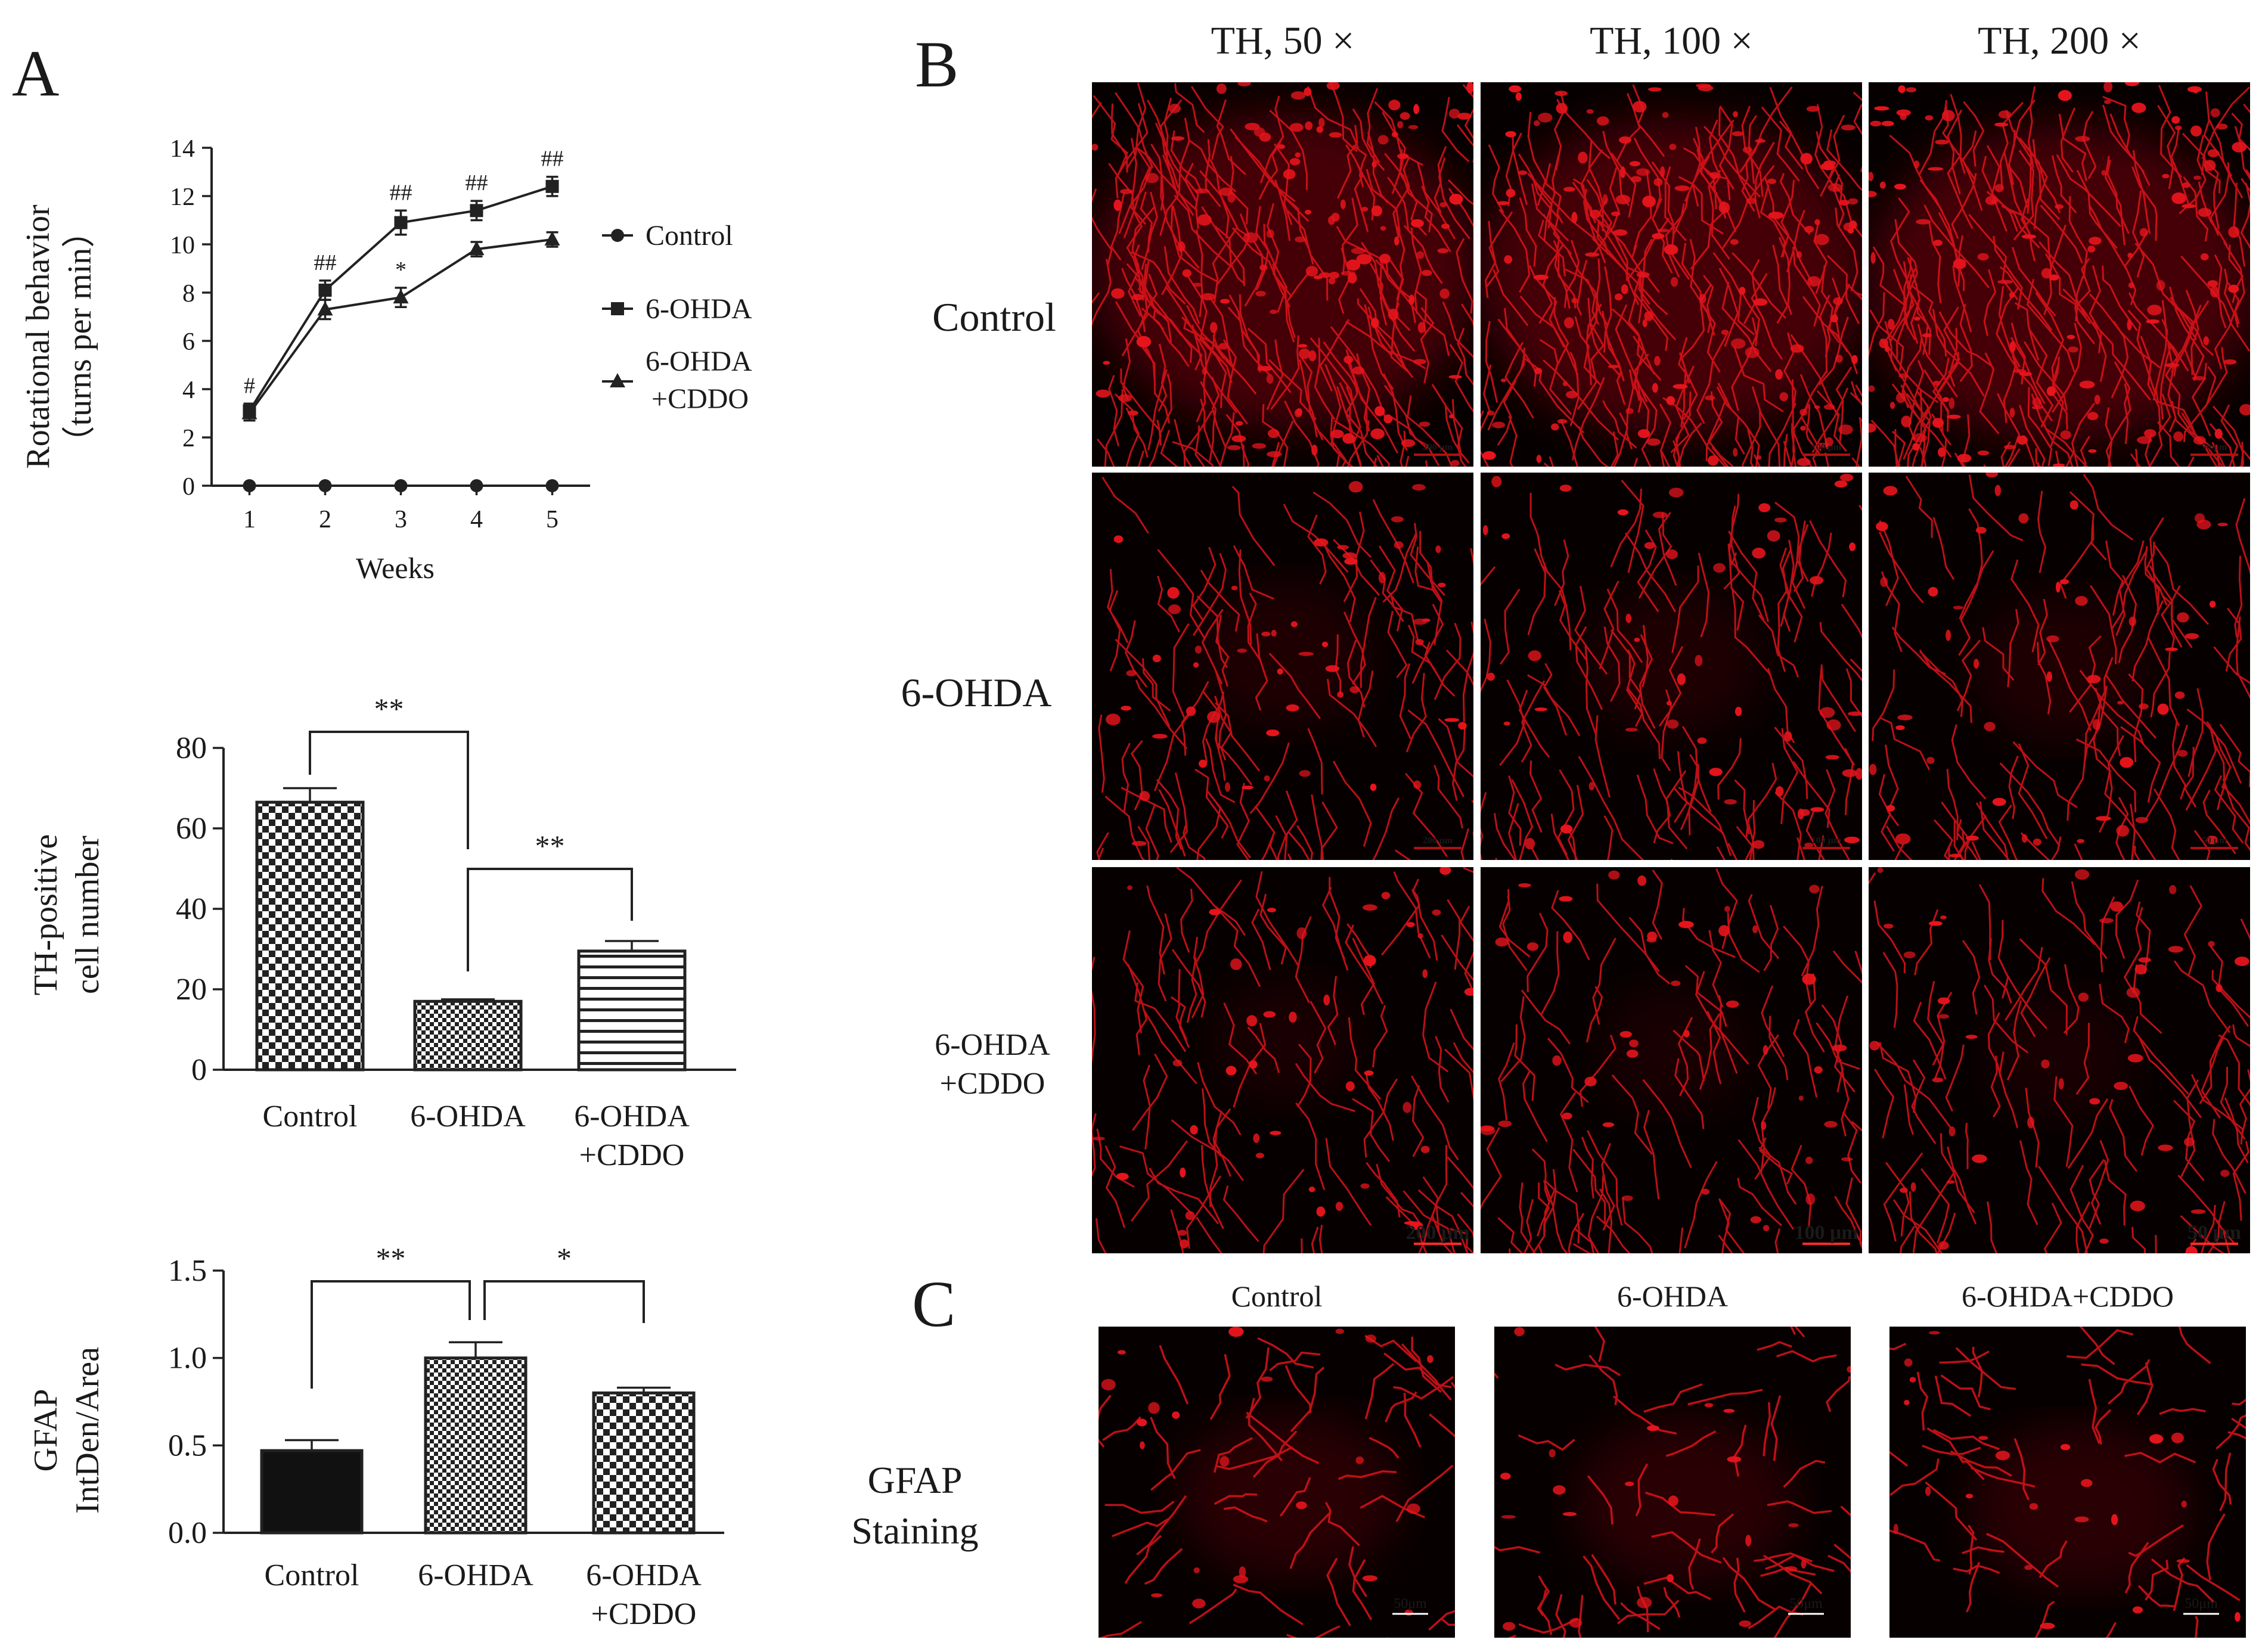 This screenshot has height=1652, width=2262. I want to click on y-tick-label: 1.5, so click(187, 1271).